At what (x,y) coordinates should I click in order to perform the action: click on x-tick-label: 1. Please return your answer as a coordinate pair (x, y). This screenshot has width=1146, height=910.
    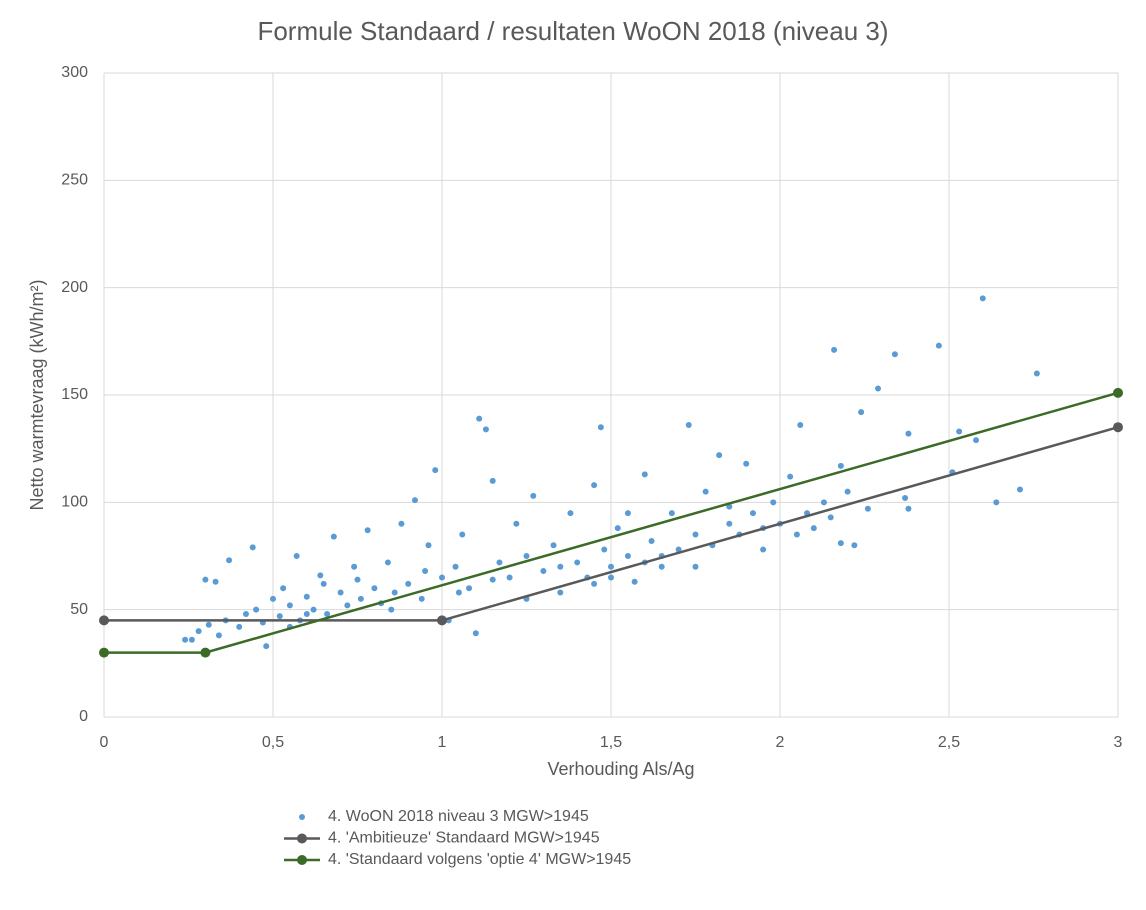
    Looking at the image, I should click on (442, 742).